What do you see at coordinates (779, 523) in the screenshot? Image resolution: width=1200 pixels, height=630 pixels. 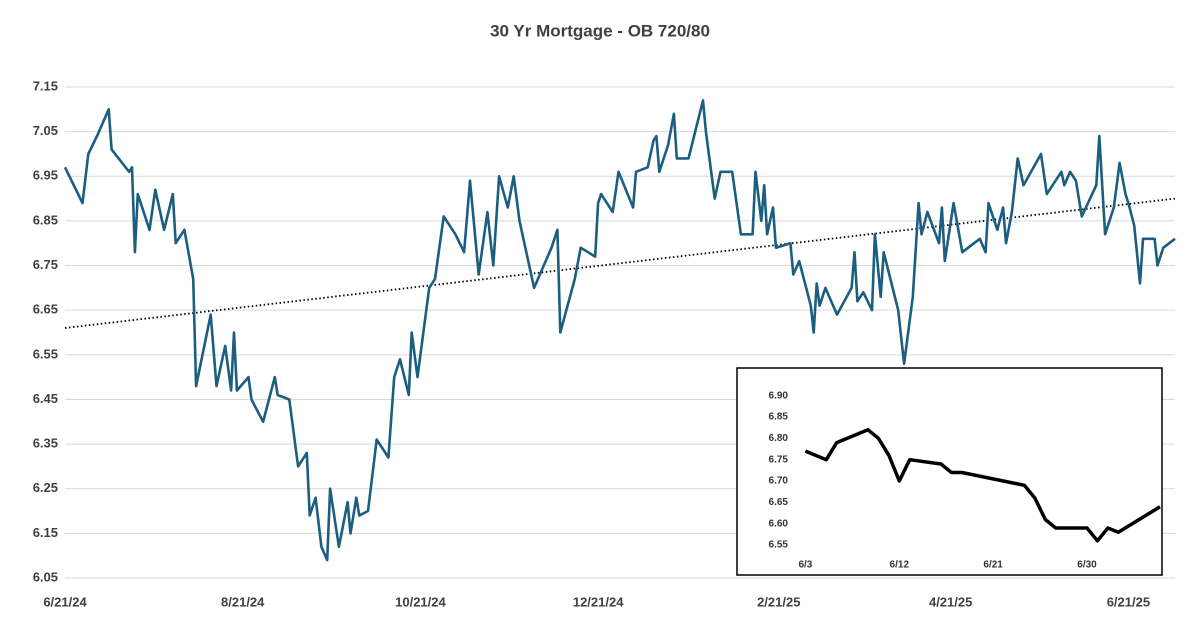 I see `y-tick-label: 6.60` at bounding box center [779, 523].